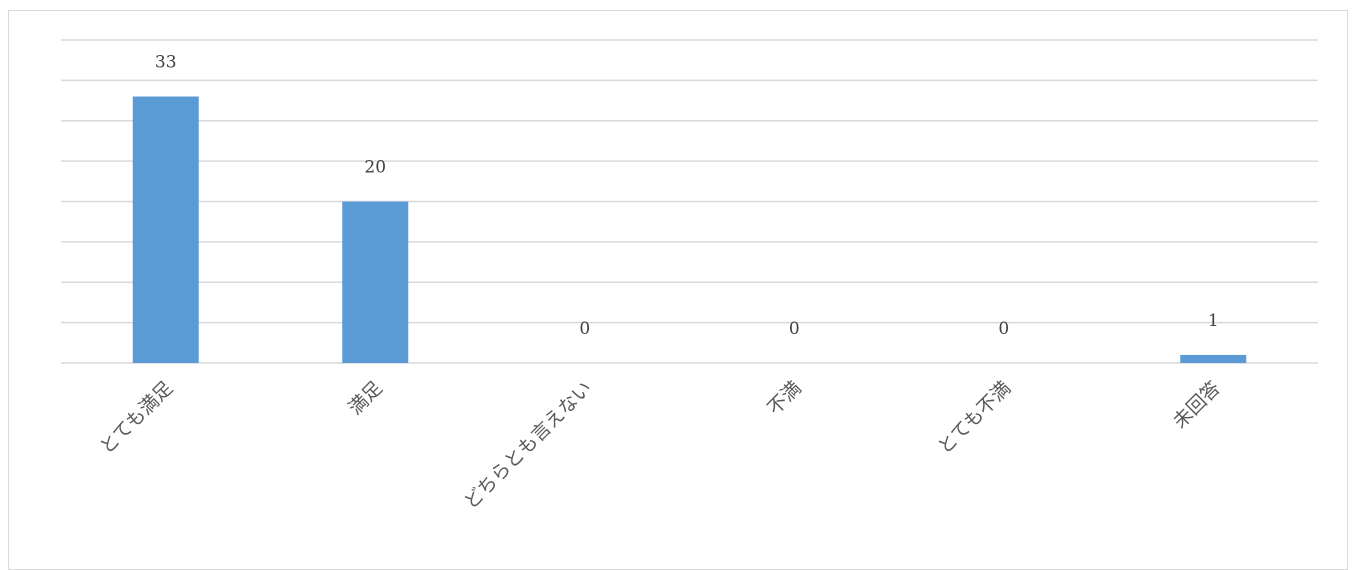 The image size is (1357, 570). I want to click on data-label: 1, so click(1213, 321).